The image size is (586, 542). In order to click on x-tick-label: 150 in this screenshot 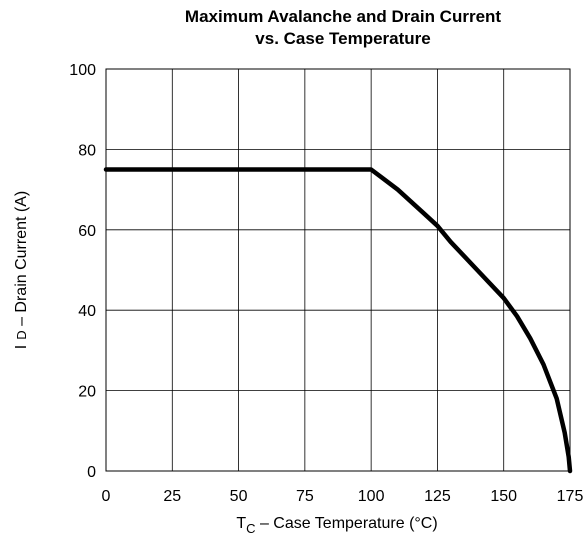, I will do `click(503, 496)`.